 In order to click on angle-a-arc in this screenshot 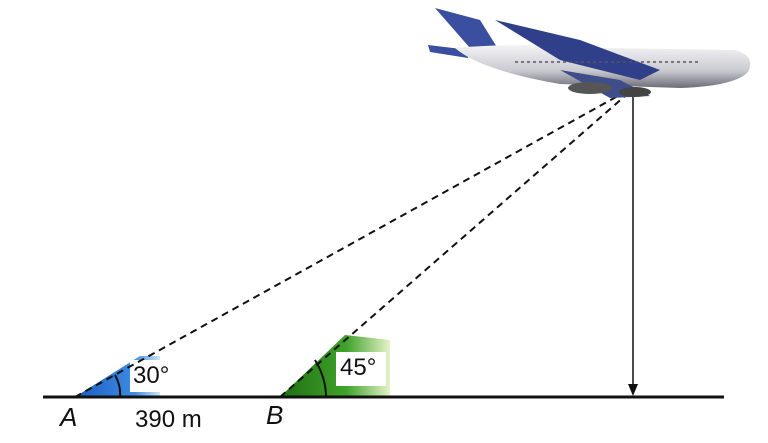, I will do `click(118, 386)`.